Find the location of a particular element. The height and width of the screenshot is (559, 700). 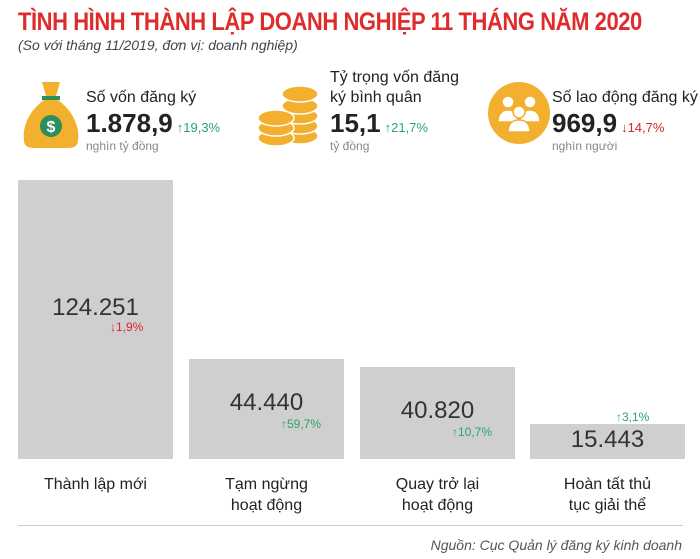

bar-change-label: ↓1,9% is located at coordinates (127, 327).